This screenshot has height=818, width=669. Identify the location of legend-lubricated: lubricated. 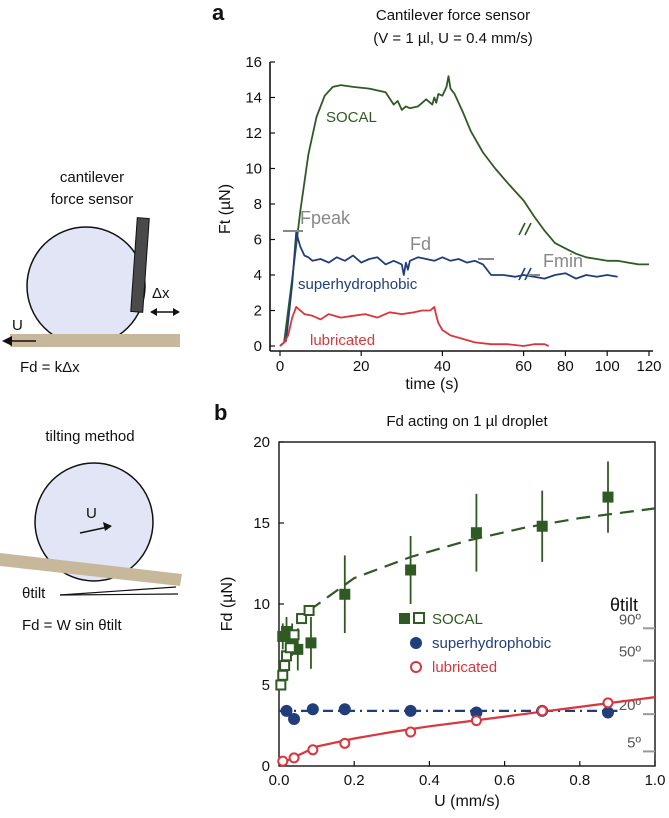
(464, 667).